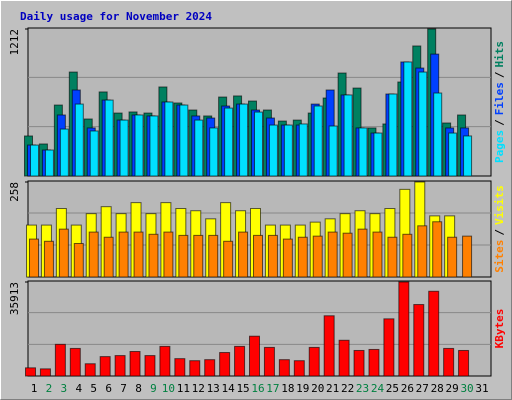 Image resolution: width=512 pixels, height=400 pixels. I want to click on x-tick-label: 22, so click(347, 388).